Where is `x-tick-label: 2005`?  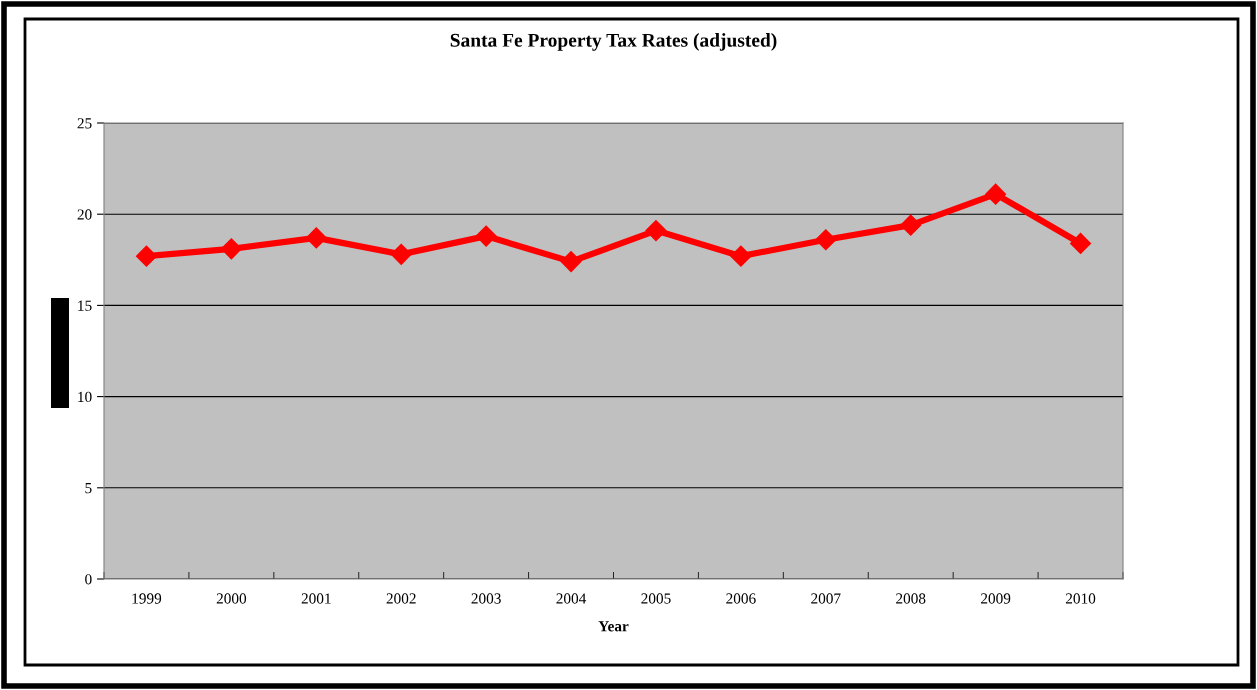
x-tick-label: 2005 is located at coordinates (656, 598).